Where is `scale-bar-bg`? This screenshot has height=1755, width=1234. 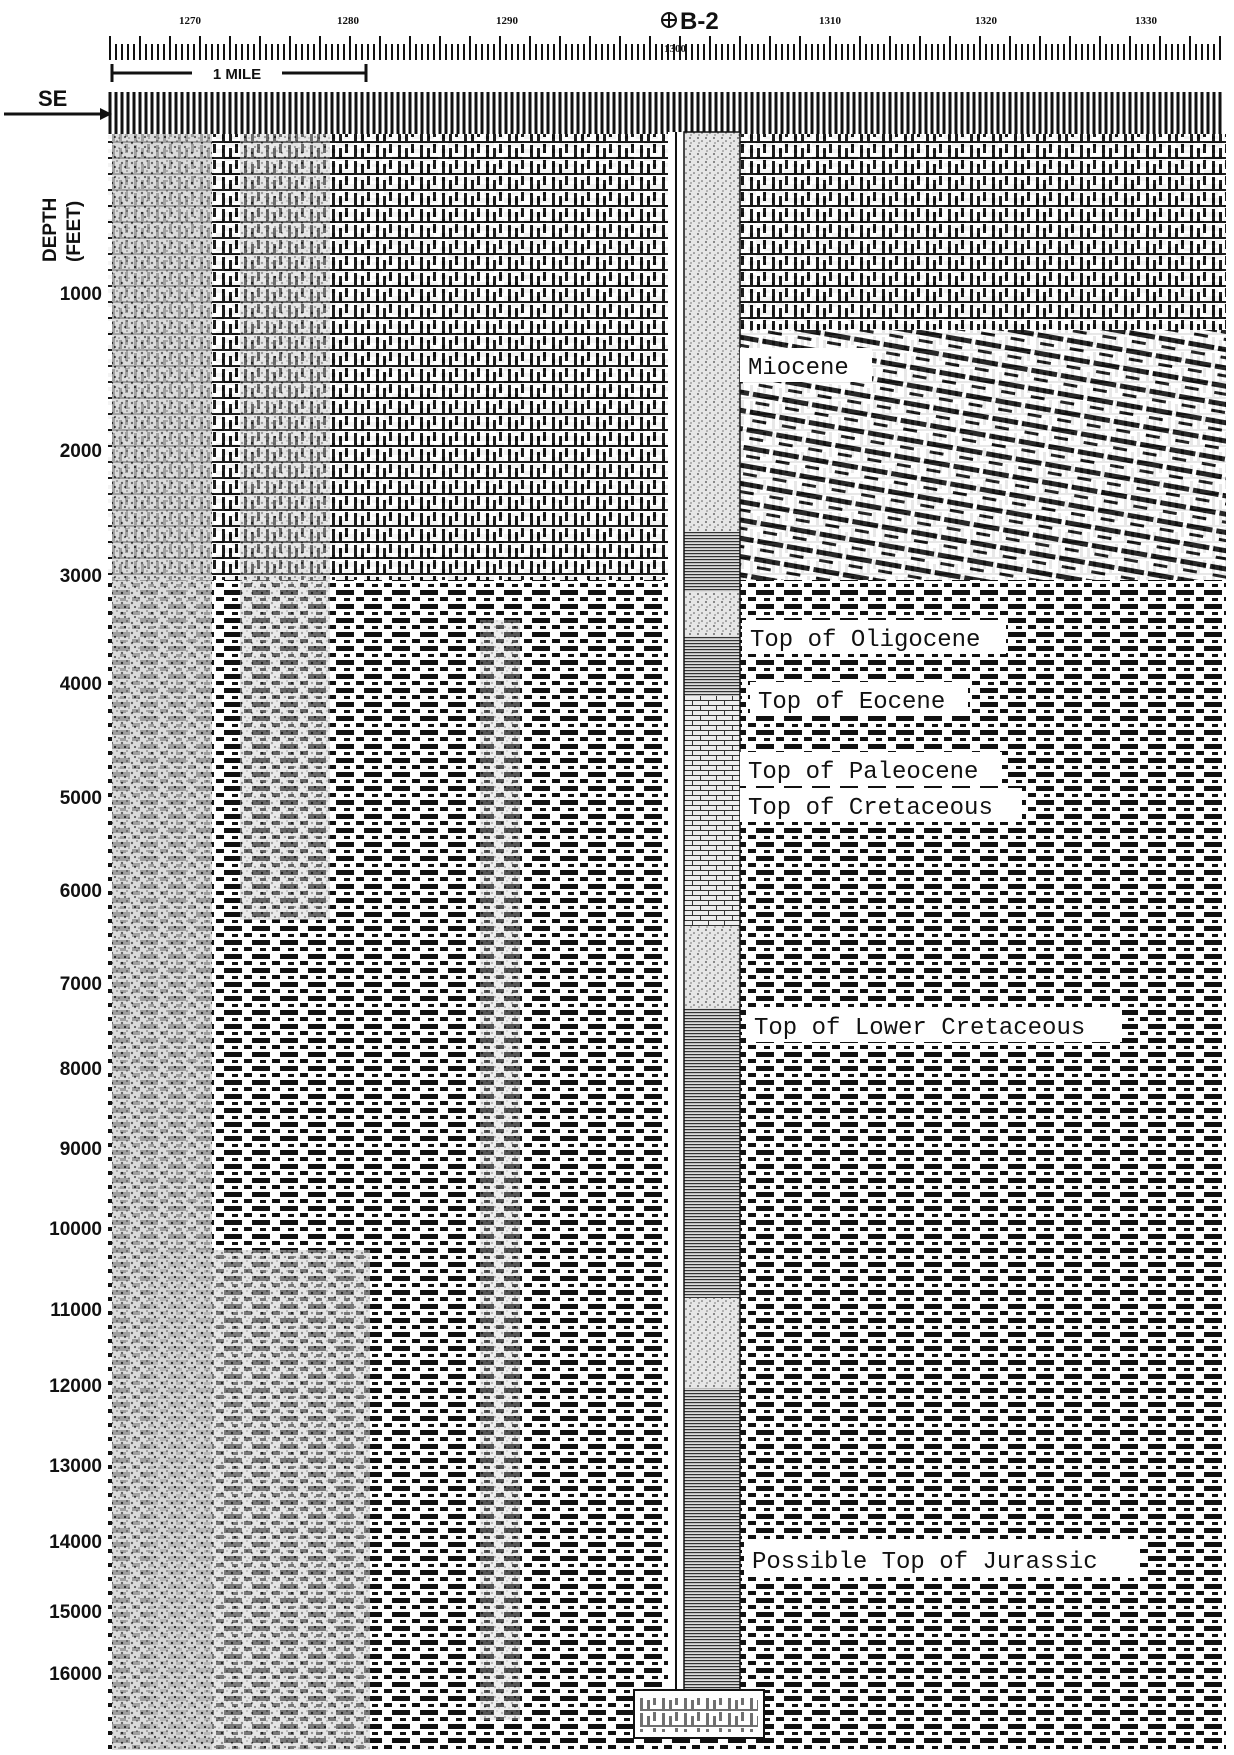
scale-bar-bg is located at coordinates (238, 73).